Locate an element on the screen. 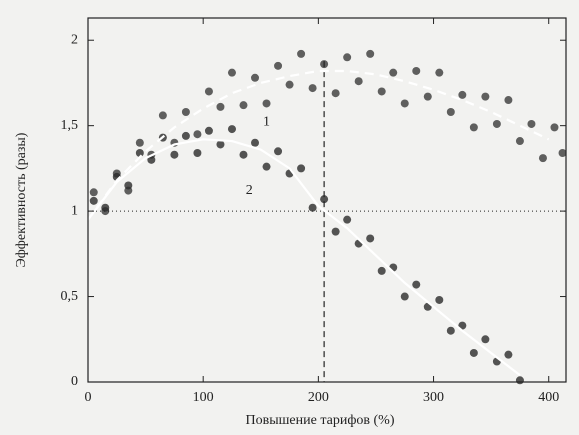 This screenshot has width=579, height=435. x-tick-label: 200 is located at coordinates (318, 397).